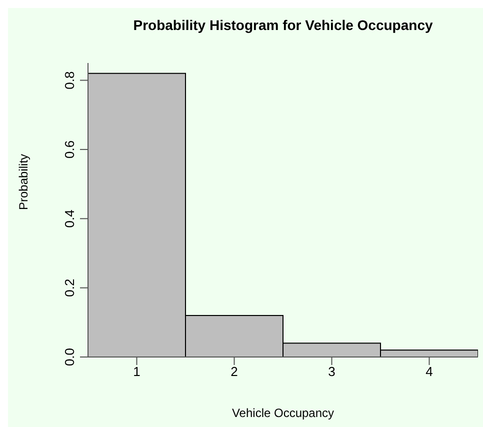 This screenshot has height=427, width=483. I want to click on y-axis-title: Probability, so click(23, 182).